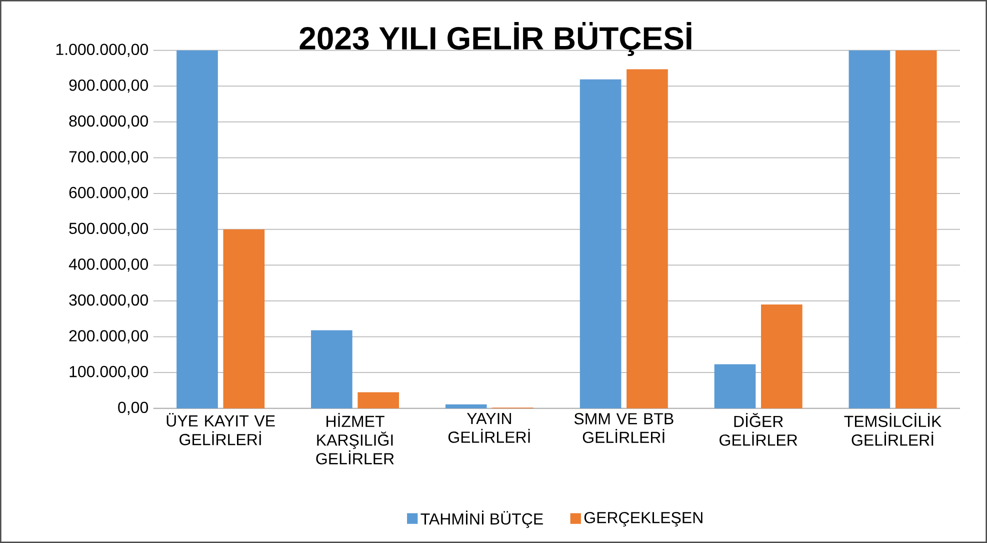 Image resolution: width=987 pixels, height=543 pixels. Describe the element at coordinates (893, 429) in the screenshot. I see `x-tick-label: TEMSİLCİLİK GELİRLERİ` at that location.